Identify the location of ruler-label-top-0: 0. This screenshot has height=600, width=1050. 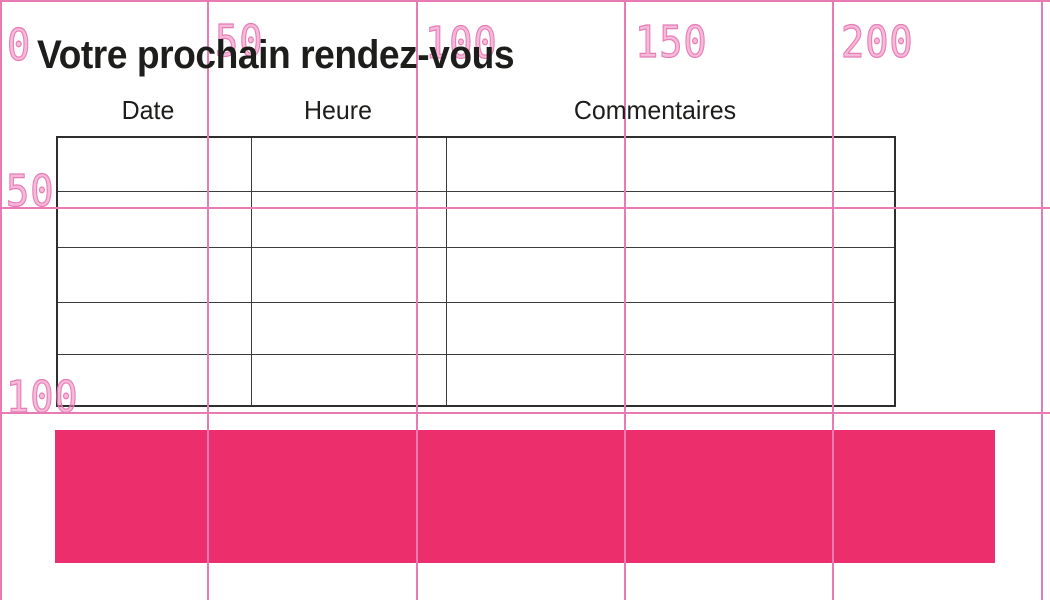
(19, 45).